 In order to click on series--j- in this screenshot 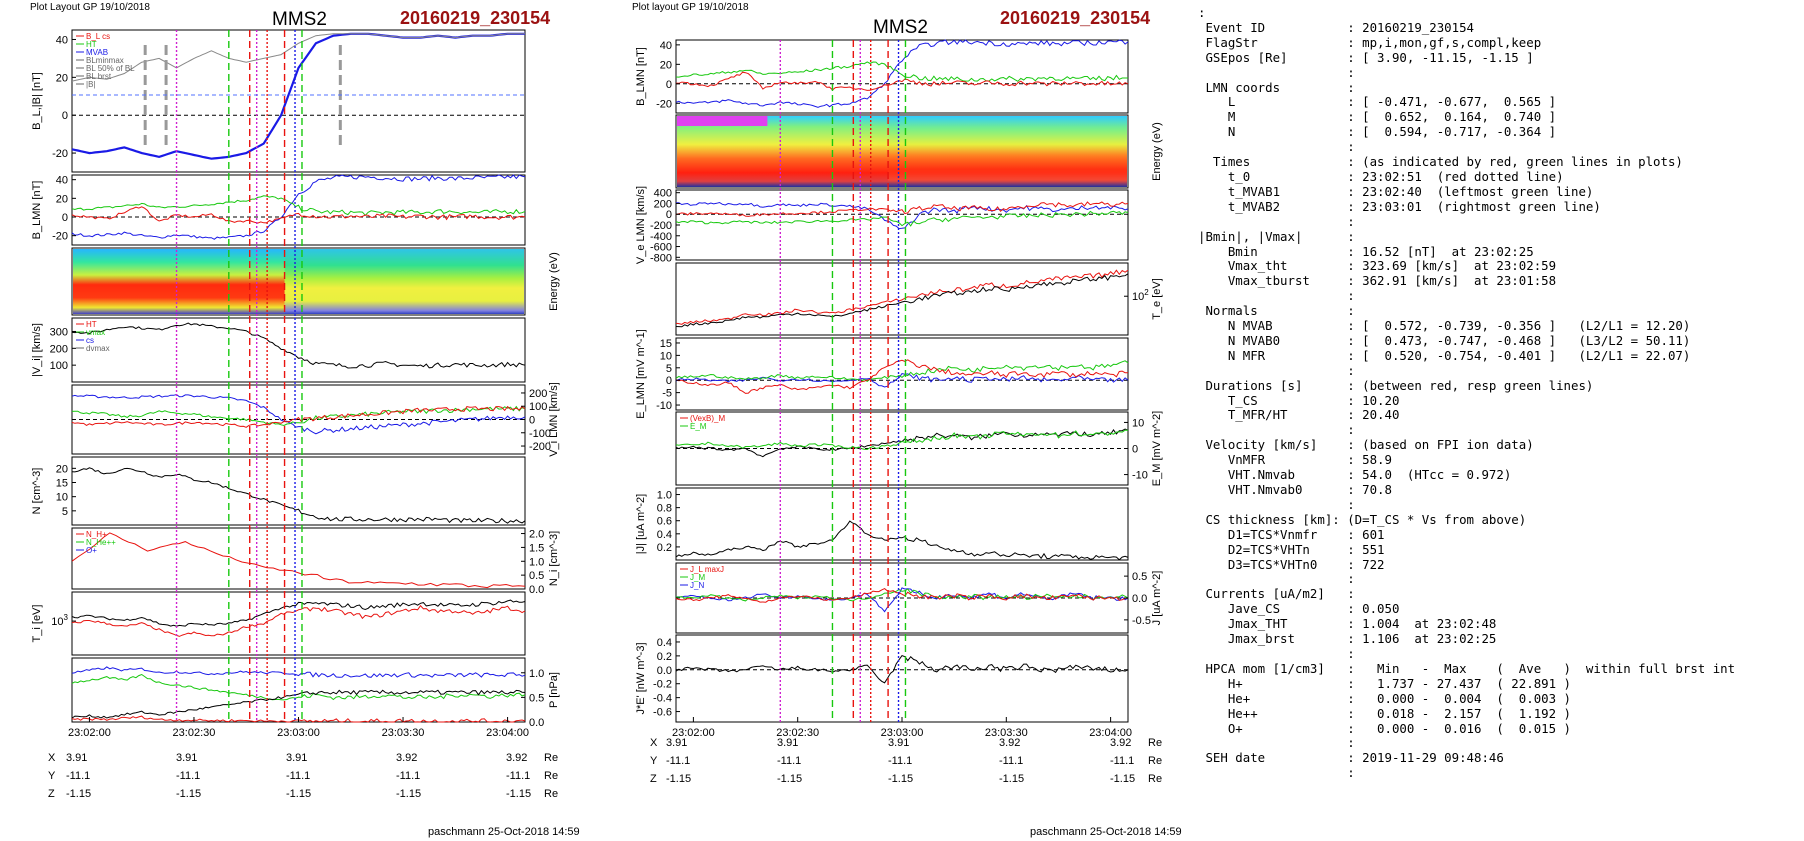, I will do `click(902, 540)`.